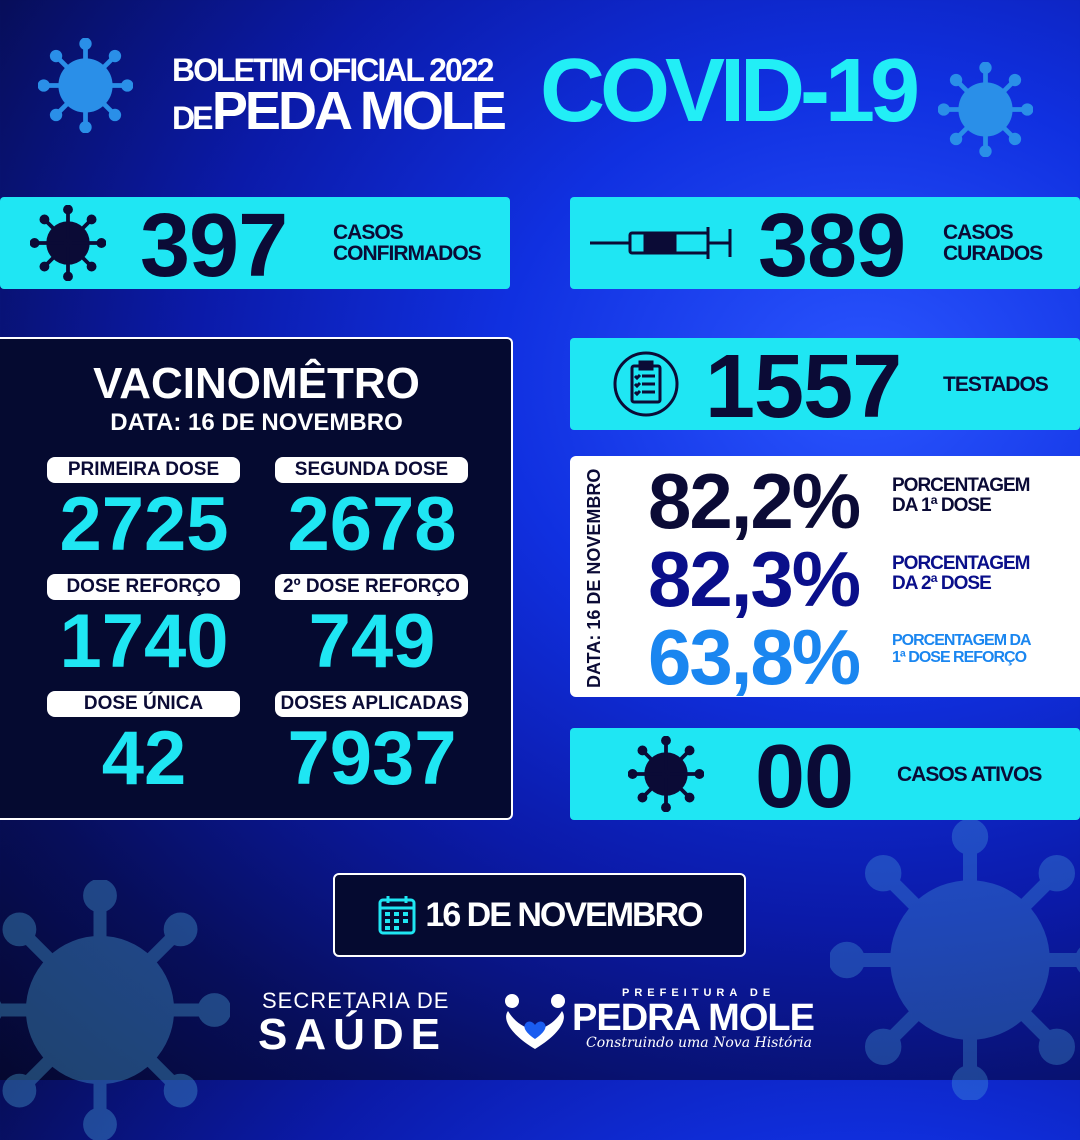 The width and height of the screenshot is (1080, 1140). I want to click on vaccine-dose-label: SEGUNDA DOSE, so click(371, 470).